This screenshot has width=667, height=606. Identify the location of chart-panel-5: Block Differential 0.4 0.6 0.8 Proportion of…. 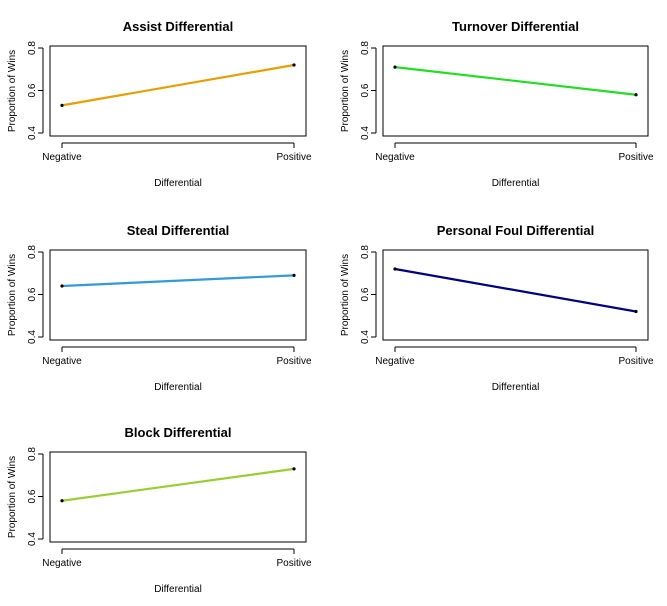
(159, 510).